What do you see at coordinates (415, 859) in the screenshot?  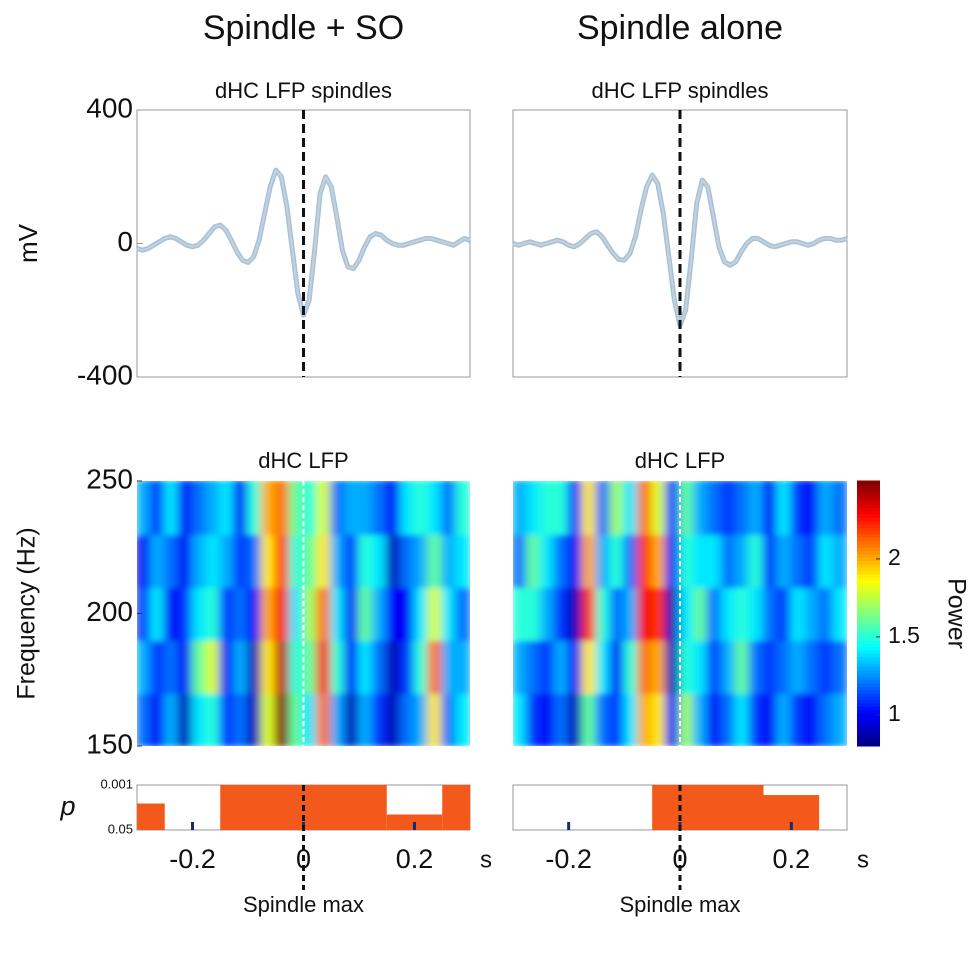 I see `x-tick-label: 0.2` at bounding box center [415, 859].